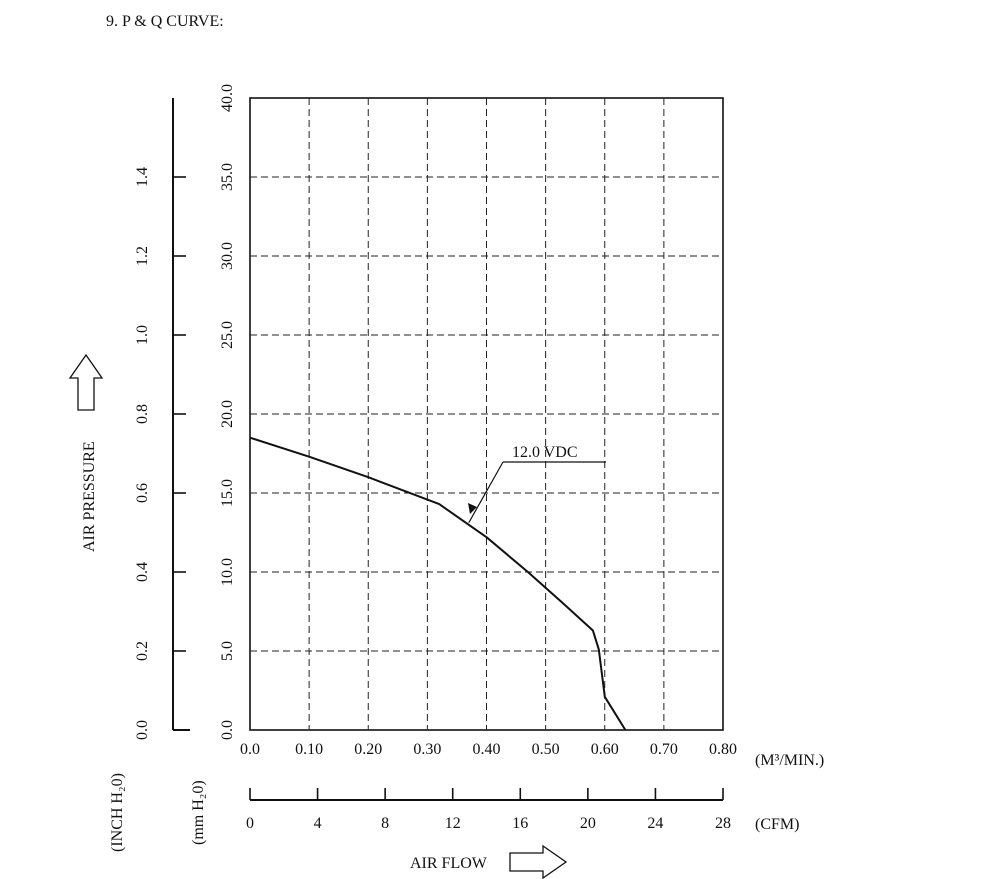 This screenshot has height=879, width=1000. Describe the element at coordinates (309, 749) in the screenshot. I see `x-tick-label: 0.10` at that location.